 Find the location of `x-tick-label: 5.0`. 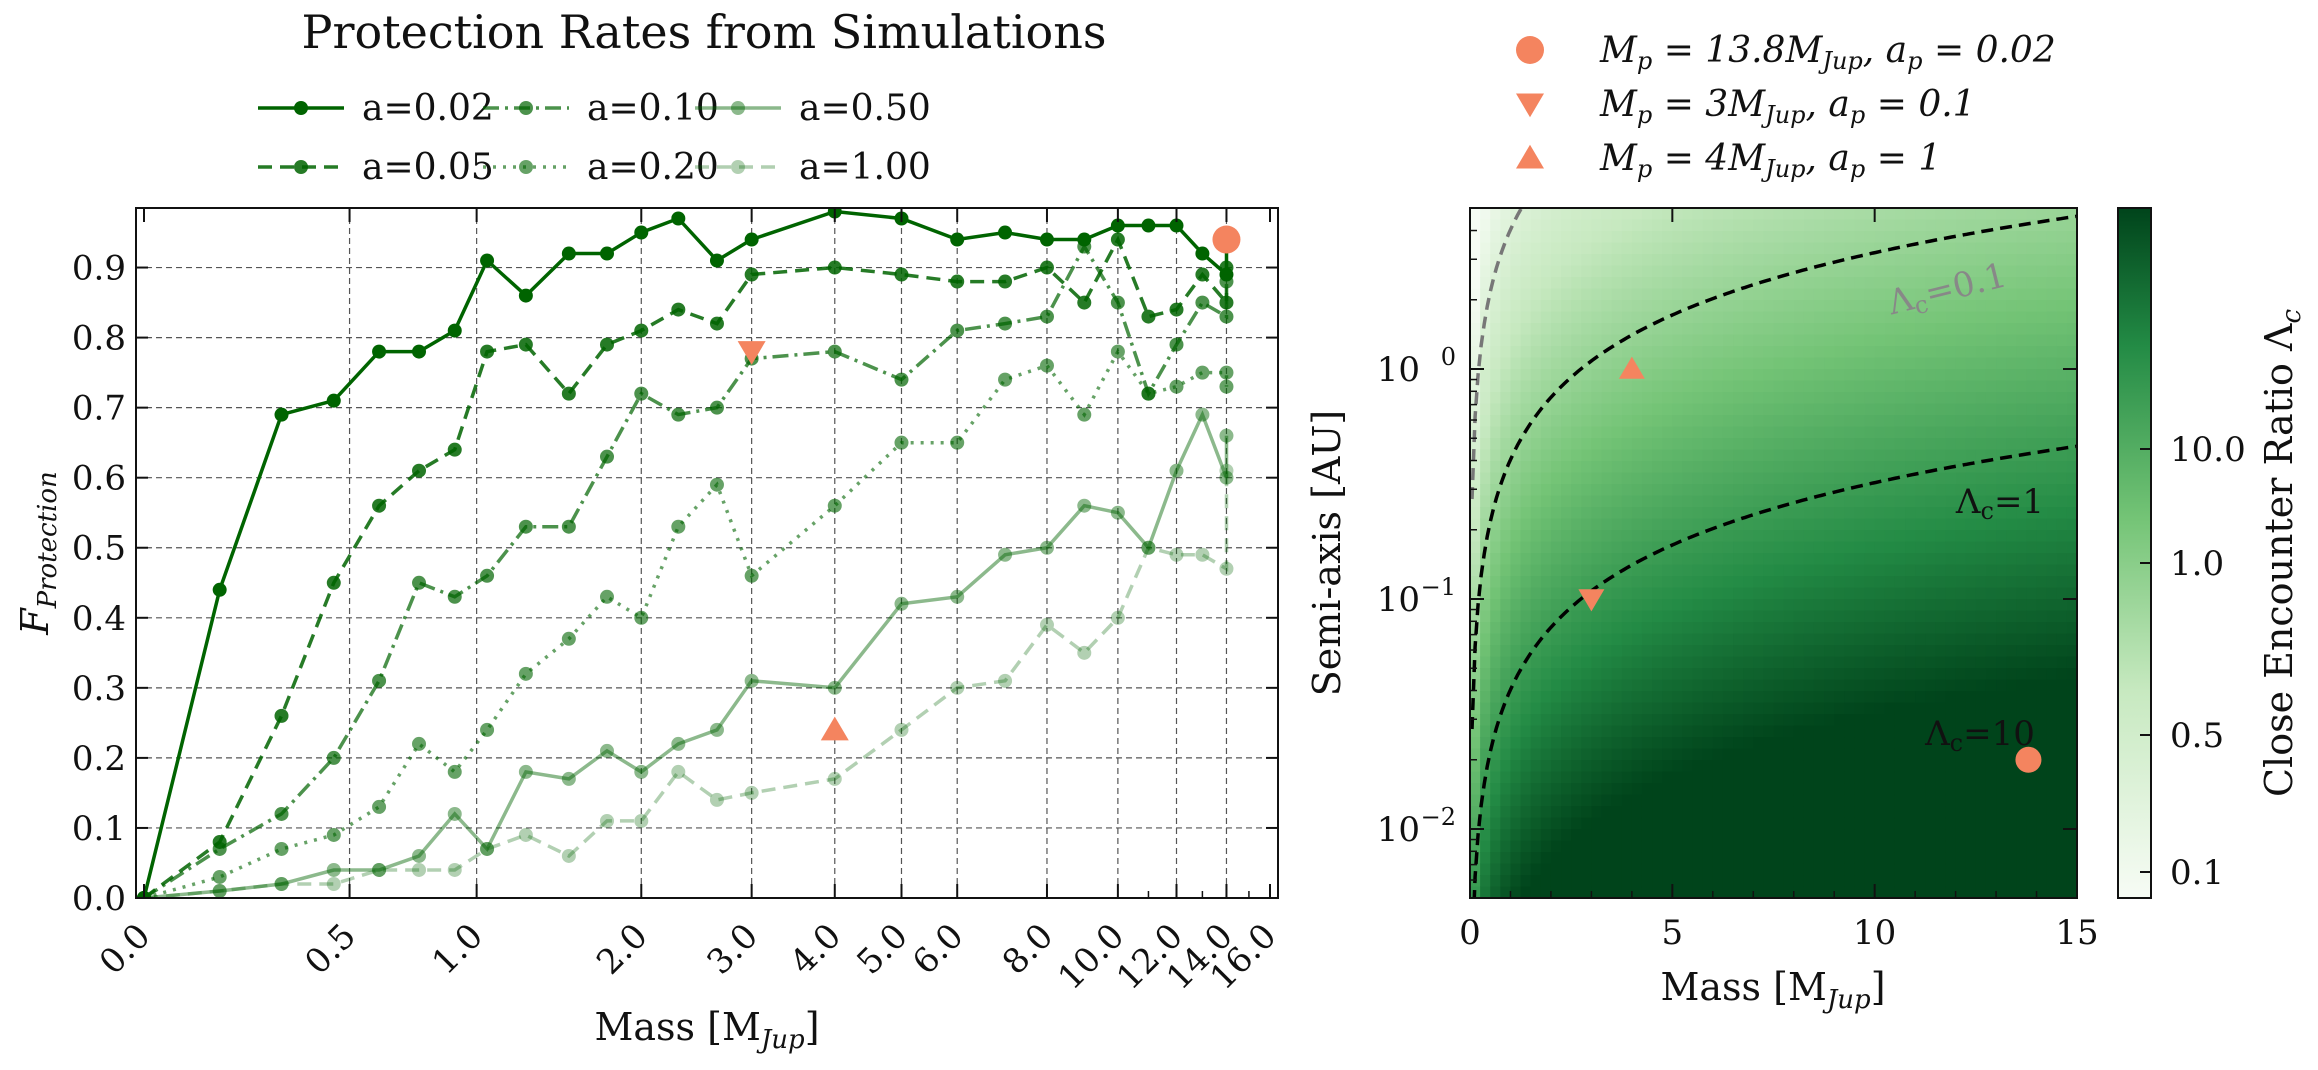

x-tick-label: 5.0 is located at coordinates (882, 949).